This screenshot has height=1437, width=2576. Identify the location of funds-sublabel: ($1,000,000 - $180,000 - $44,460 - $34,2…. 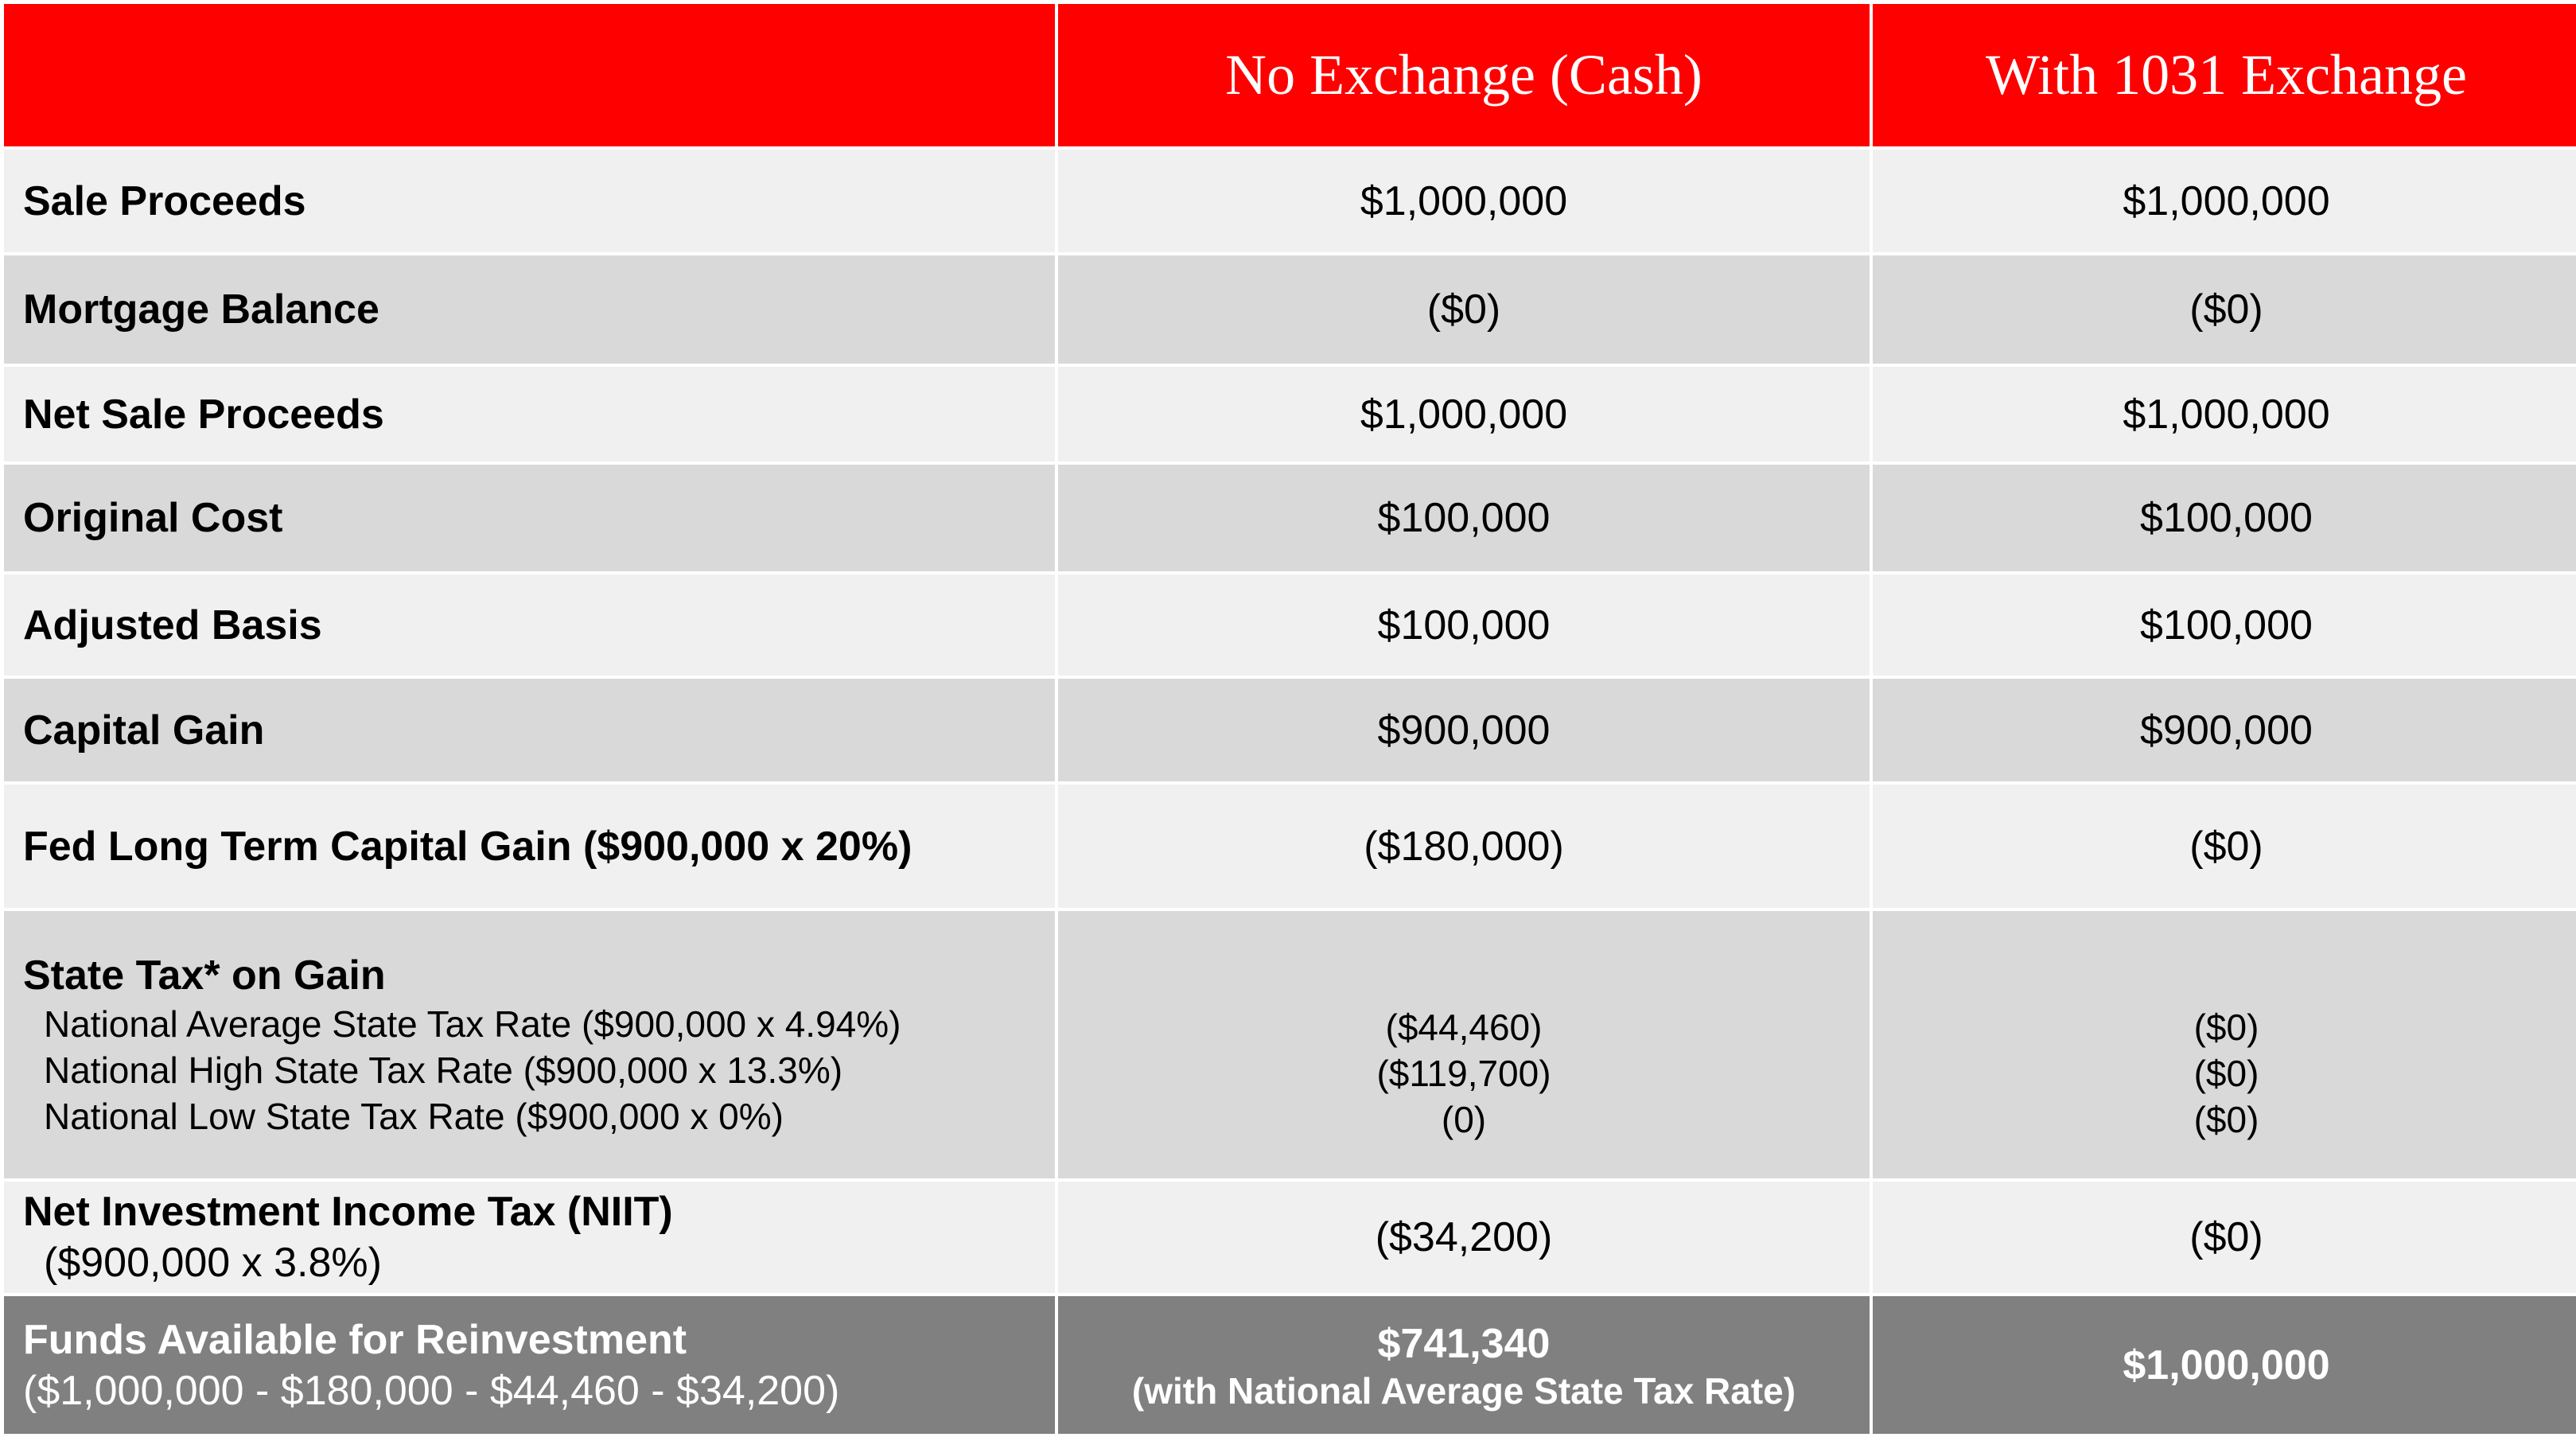
(432, 1390).